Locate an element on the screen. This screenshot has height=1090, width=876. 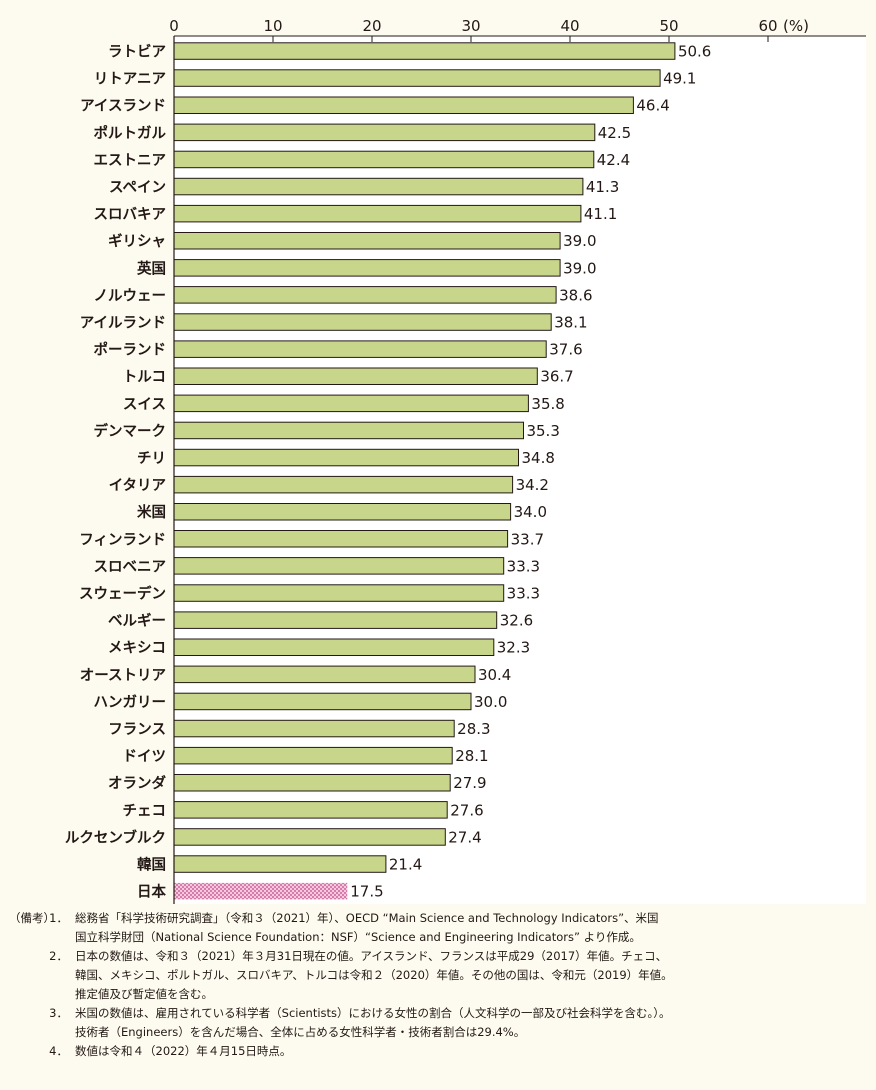
value-label: 32.6 is located at coordinates (516, 621).